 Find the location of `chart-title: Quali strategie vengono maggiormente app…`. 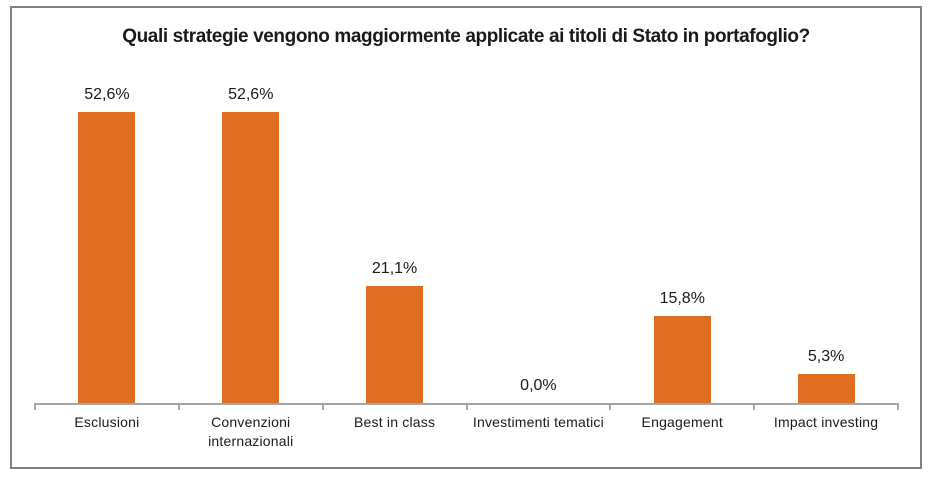

chart-title: Quali strategie vengono maggiormente app… is located at coordinates (466, 36).